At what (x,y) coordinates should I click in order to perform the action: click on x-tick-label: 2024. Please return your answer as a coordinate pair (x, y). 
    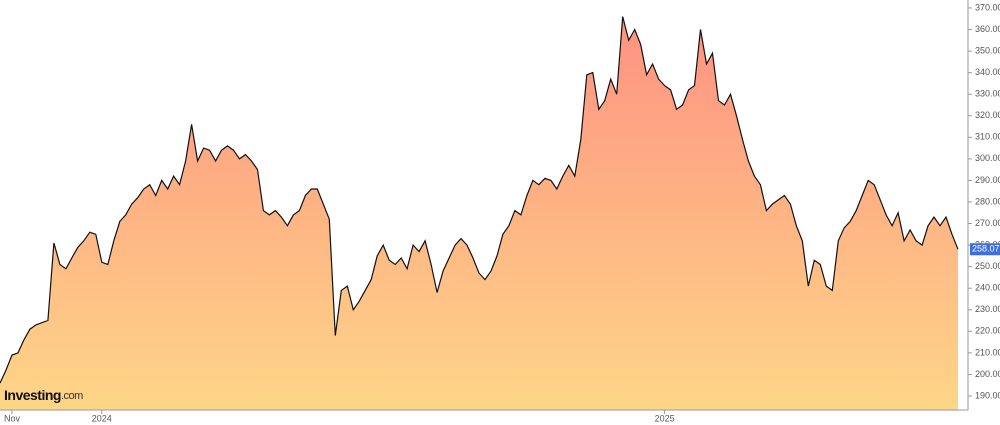
    Looking at the image, I should click on (102, 418).